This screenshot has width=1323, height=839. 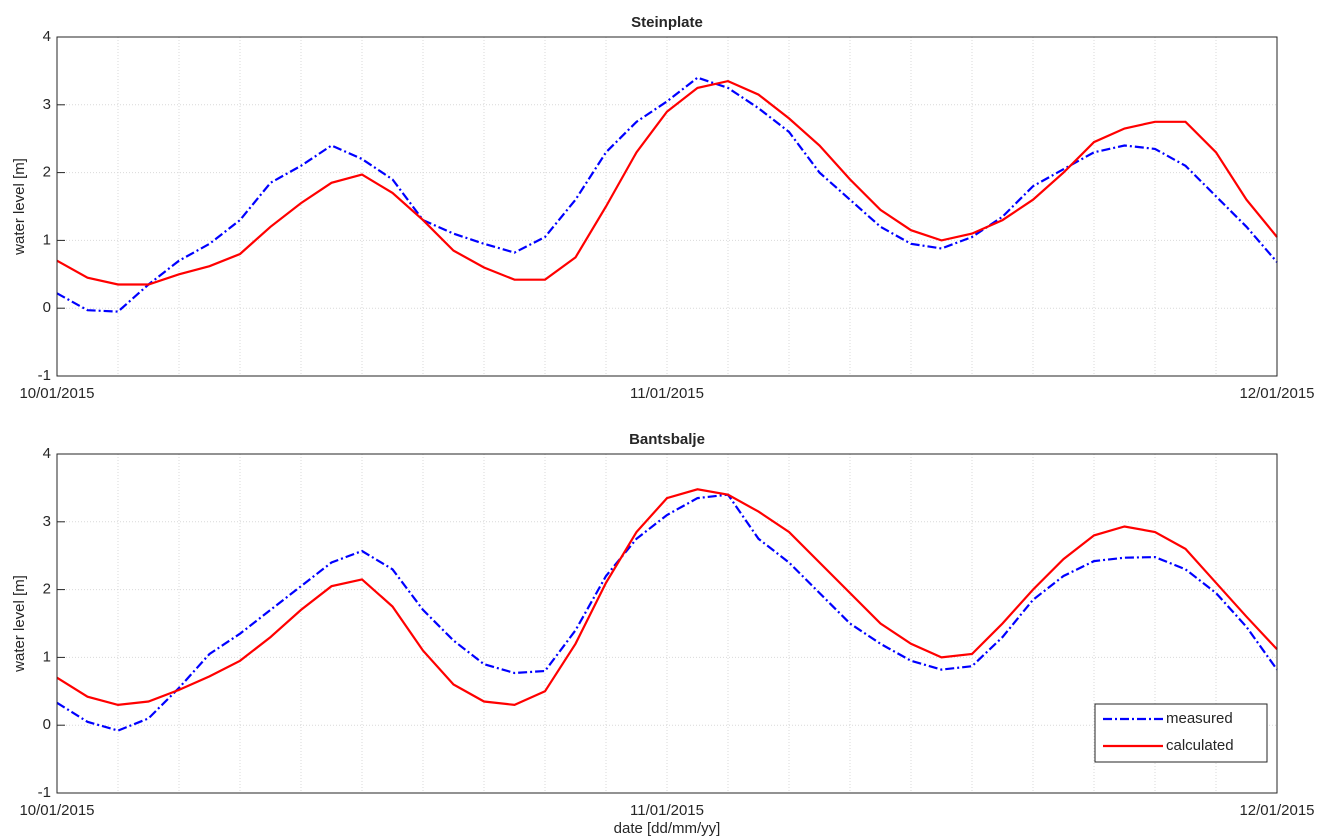 What do you see at coordinates (667, 439) in the screenshot?
I see `chart-title: Bantsbalje` at bounding box center [667, 439].